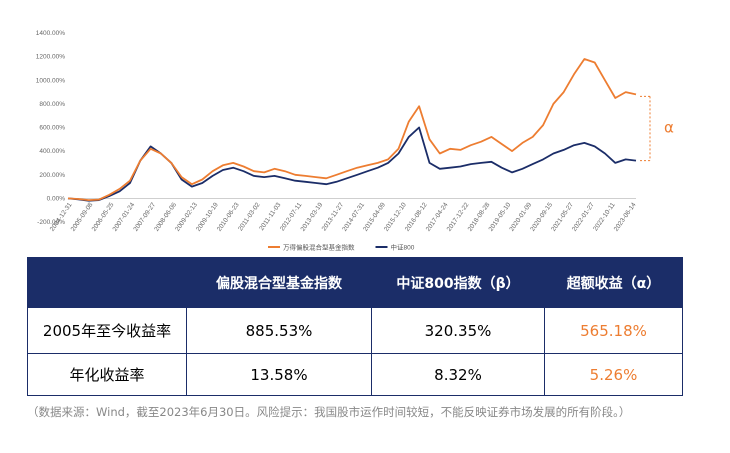 This screenshot has width=730, height=453. What do you see at coordinates (50, 57) in the screenshot?
I see `y-tick-label: 1200.00%` at bounding box center [50, 57].